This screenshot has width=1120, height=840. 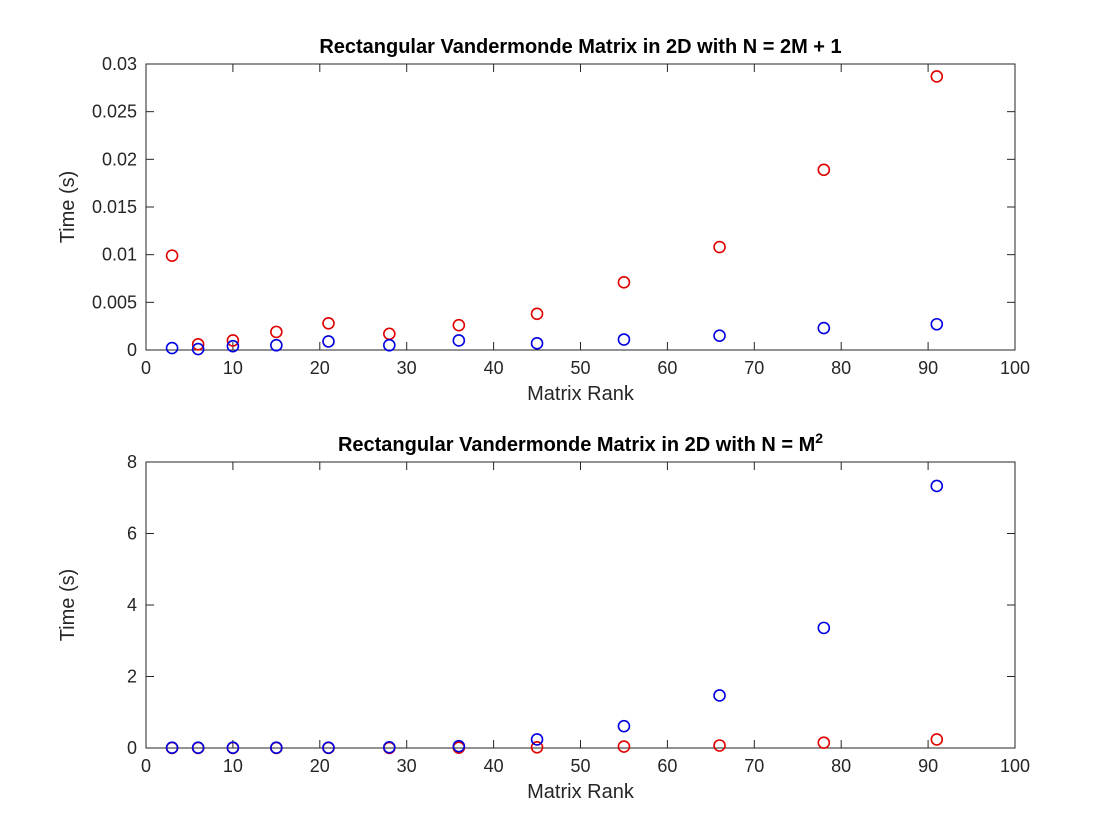 What do you see at coordinates (114, 302) in the screenshot?
I see `y-tick-label: 0.005` at bounding box center [114, 302].